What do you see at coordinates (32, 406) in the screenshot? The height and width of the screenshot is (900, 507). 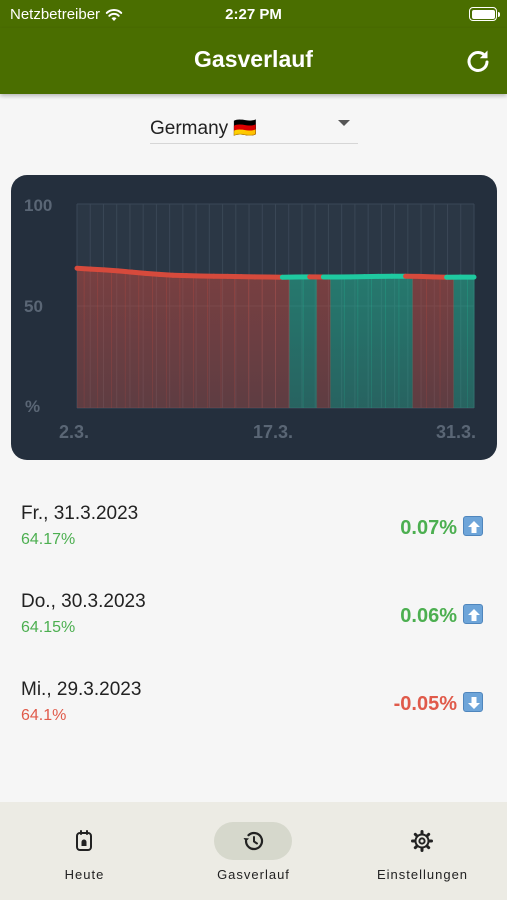 I see `y-axis-label: %` at bounding box center [32, 406].